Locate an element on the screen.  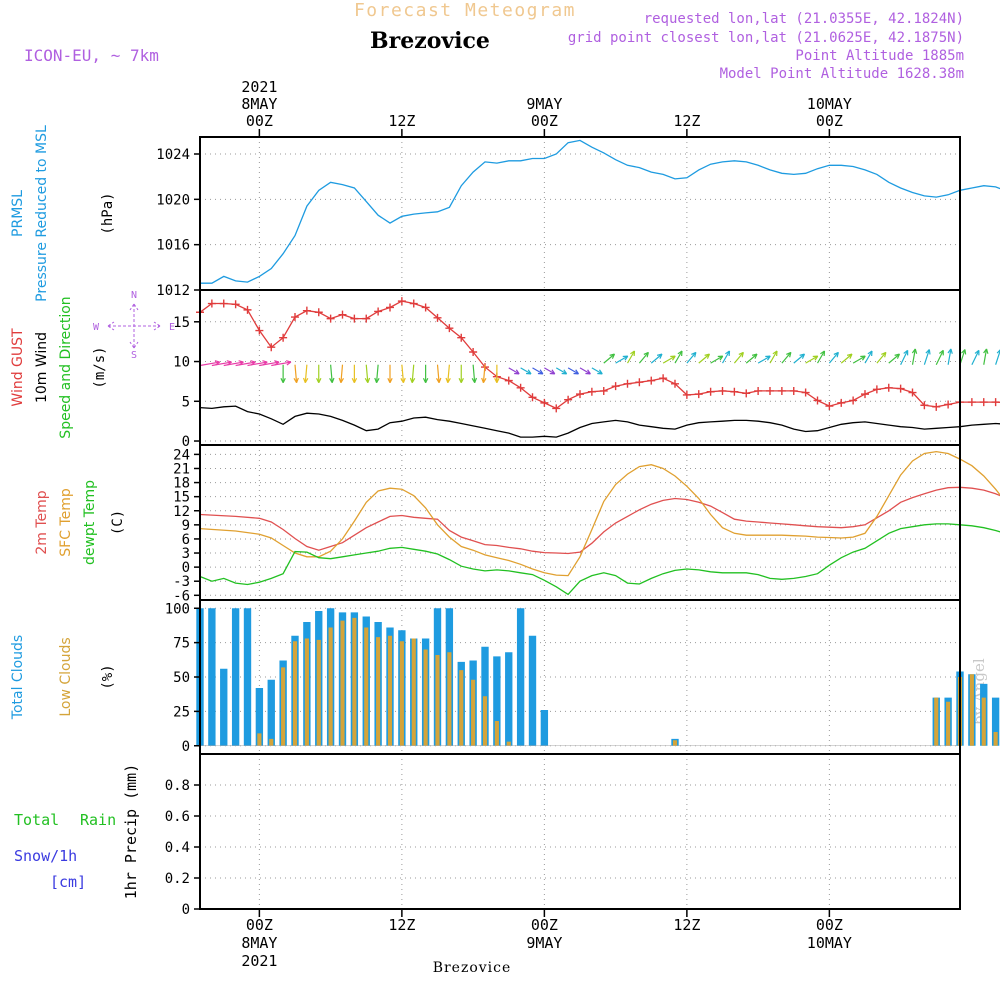
panel-label: Pressure Reduced to MSL is located at coordinates (42, 213).